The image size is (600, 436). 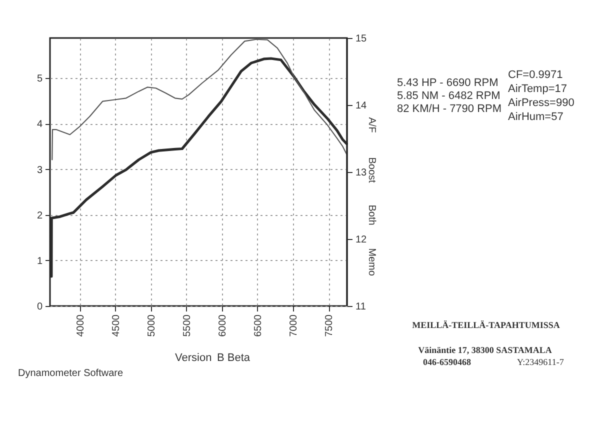 I want to click on text: Version, so click(x=193, y=358).